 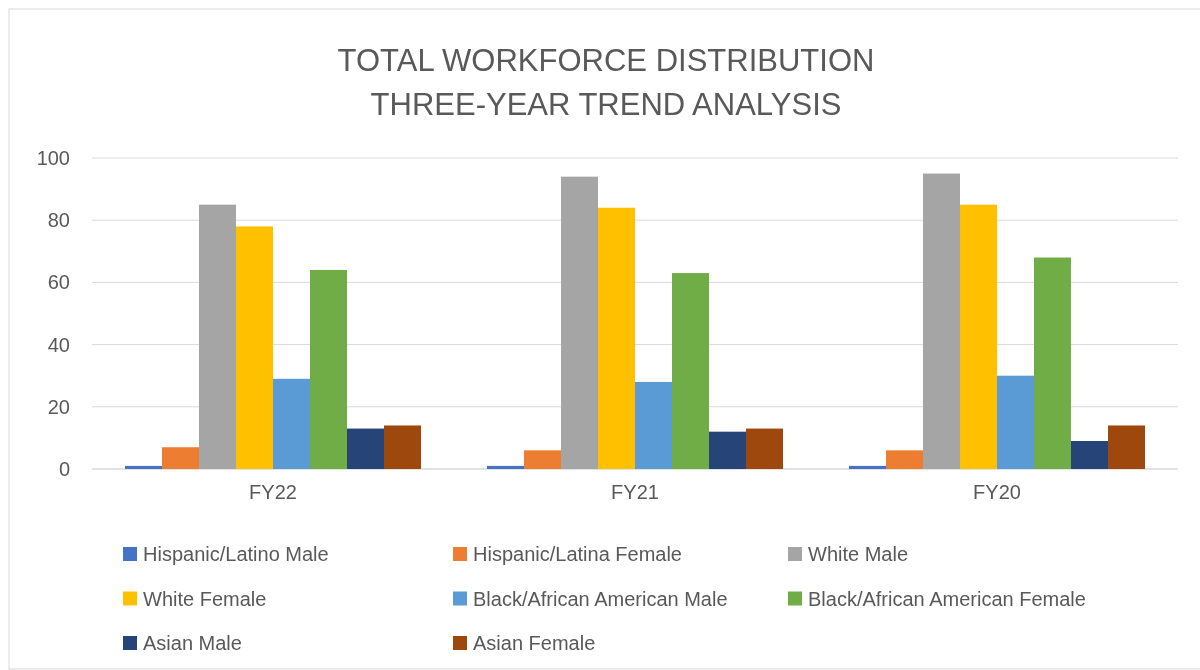 What do you see at coordinates (58, 344) in the screenshot?
I see `y-tick-label: 40` at bounding box center [58, 344].